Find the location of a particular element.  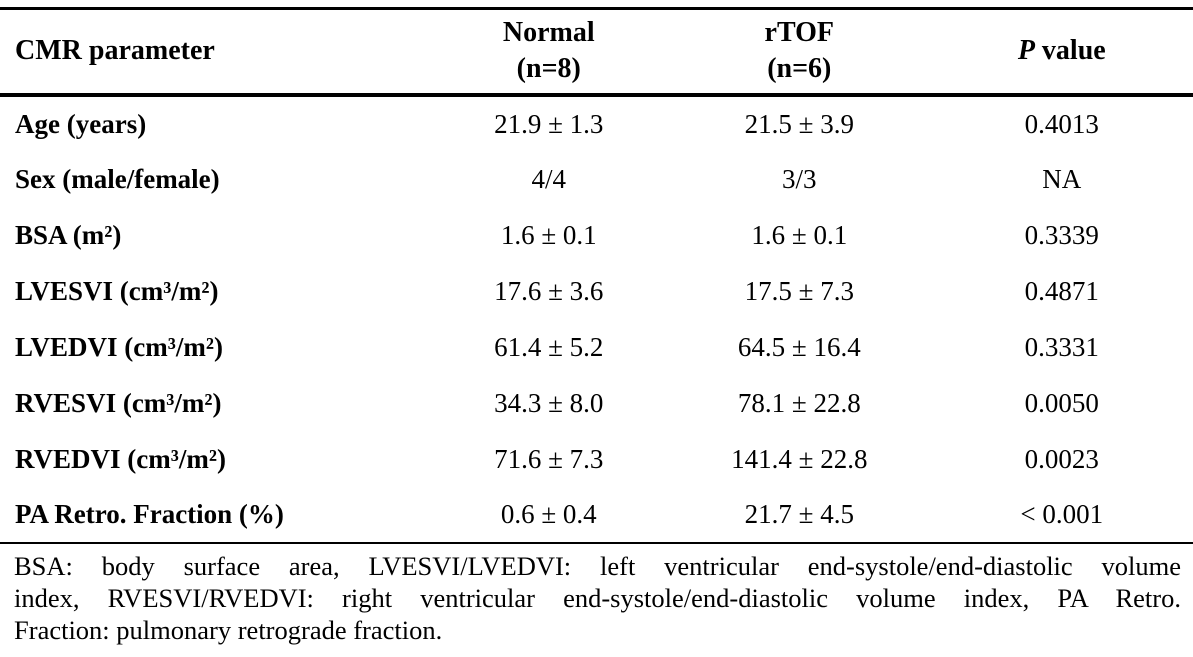

header-normal-count: (n=8) is located at coordinates (548, 68).